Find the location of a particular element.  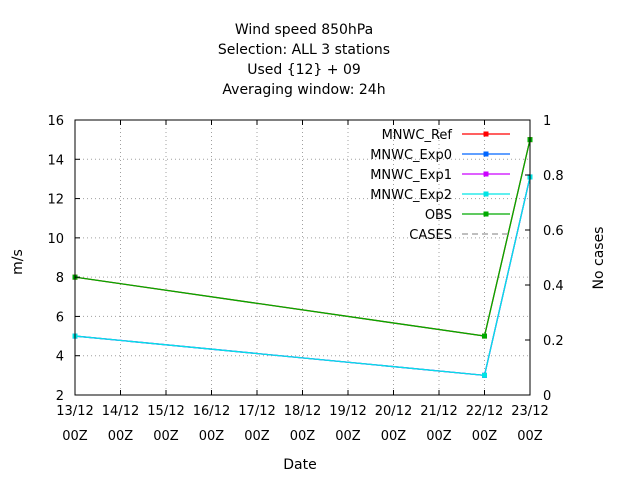

x-tick-label-date: 13/12 is located at coordinates (74, 411).